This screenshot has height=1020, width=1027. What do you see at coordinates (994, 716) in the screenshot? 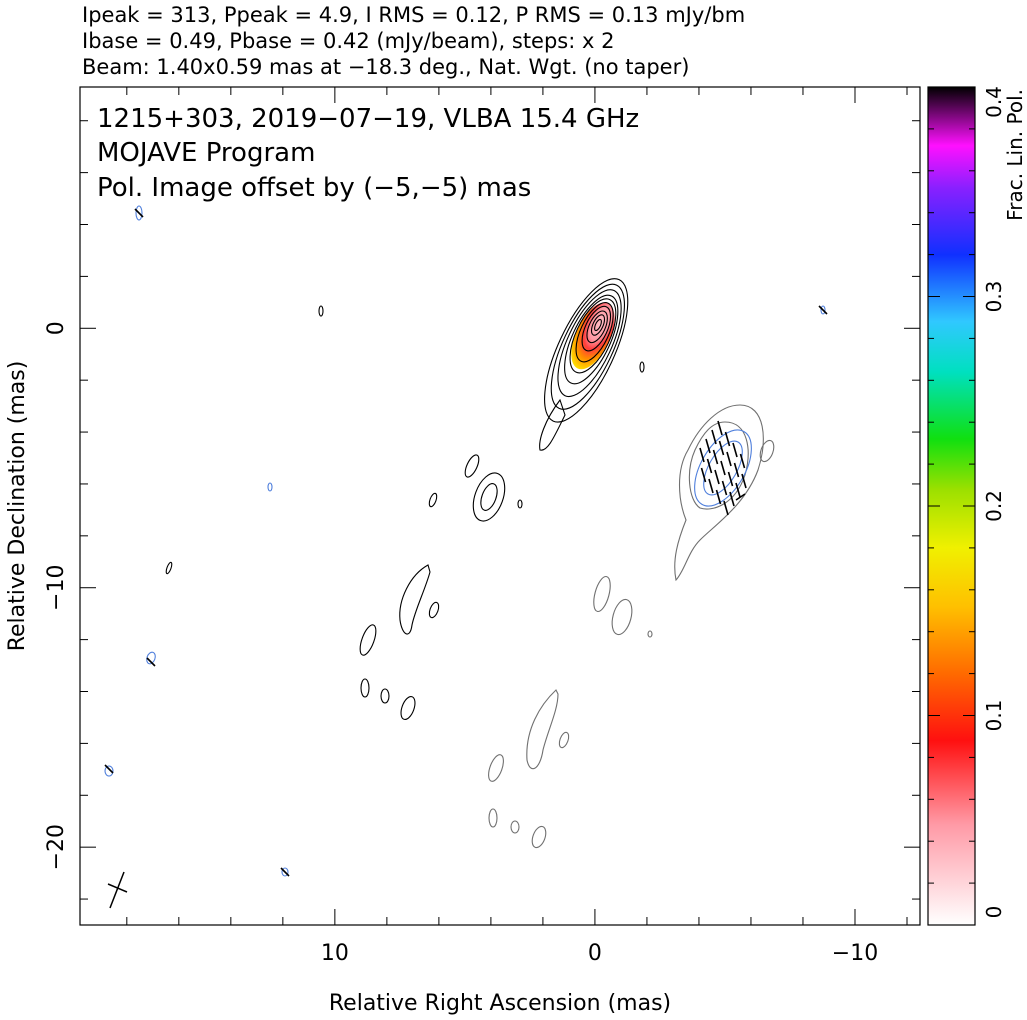
I see `colorbar-tick-label: 0.1` at bounding box center [994, 716].